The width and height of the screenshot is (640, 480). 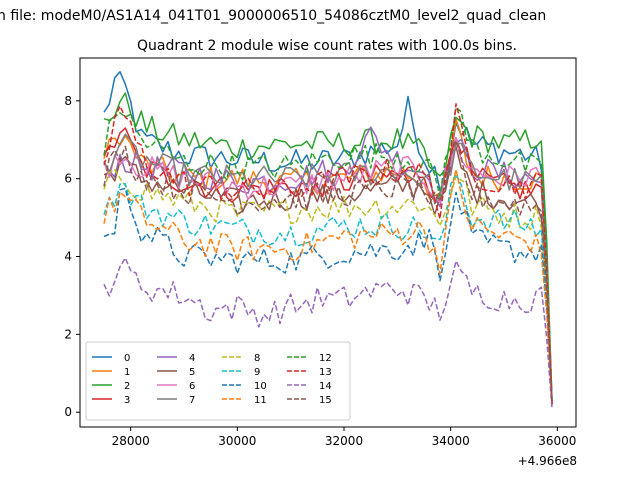 I want to click on legend-label-6: 6, so click(x=192, y=386).